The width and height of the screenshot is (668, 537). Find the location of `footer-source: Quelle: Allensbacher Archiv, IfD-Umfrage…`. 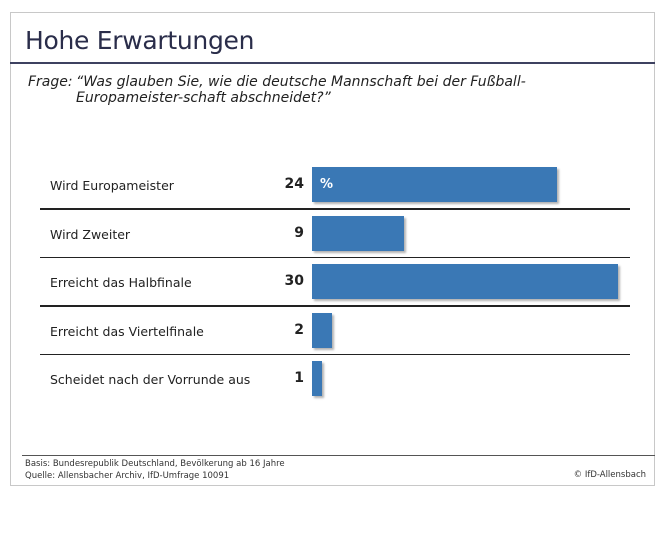

footer-source: Quelle: Allensbacher Archiv, IfD-Umfrage… is located at coordinates (127, 476).